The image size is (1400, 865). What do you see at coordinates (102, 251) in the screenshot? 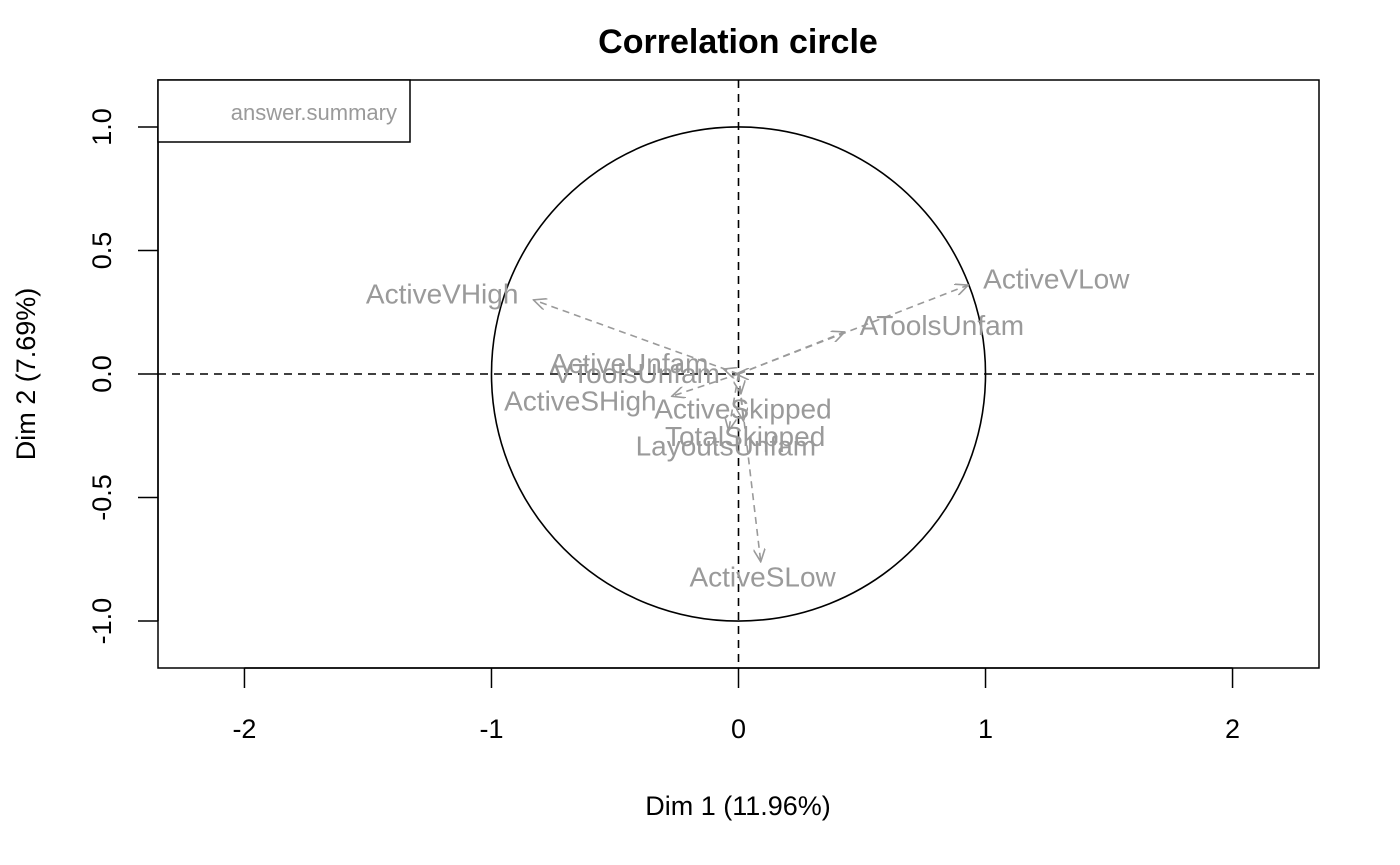
I see `y-tick-label: 0.5` at bounding box center [102, 251].